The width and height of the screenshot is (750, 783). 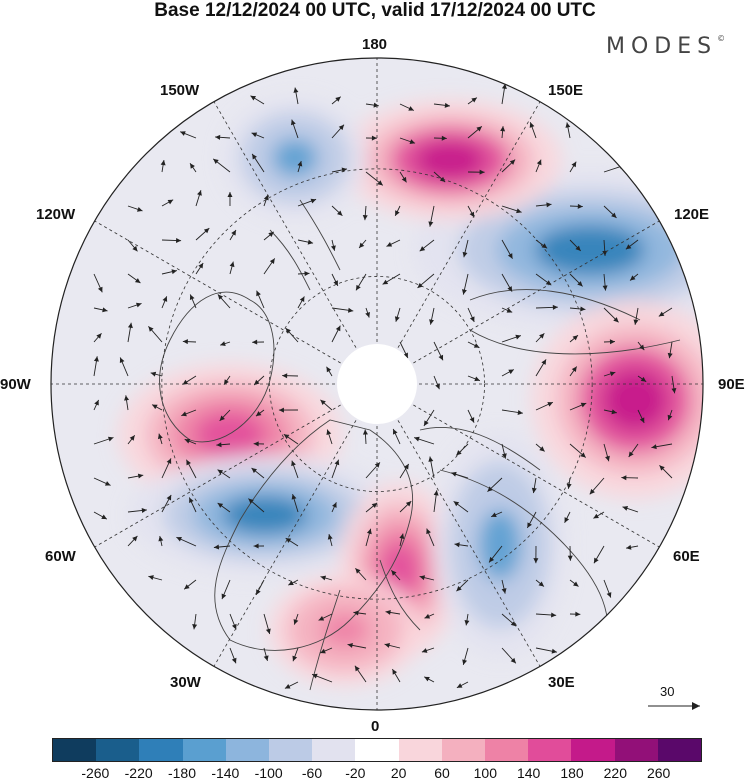 I want to click on lon-label-30w: 30W, so click(x=185, y=682).